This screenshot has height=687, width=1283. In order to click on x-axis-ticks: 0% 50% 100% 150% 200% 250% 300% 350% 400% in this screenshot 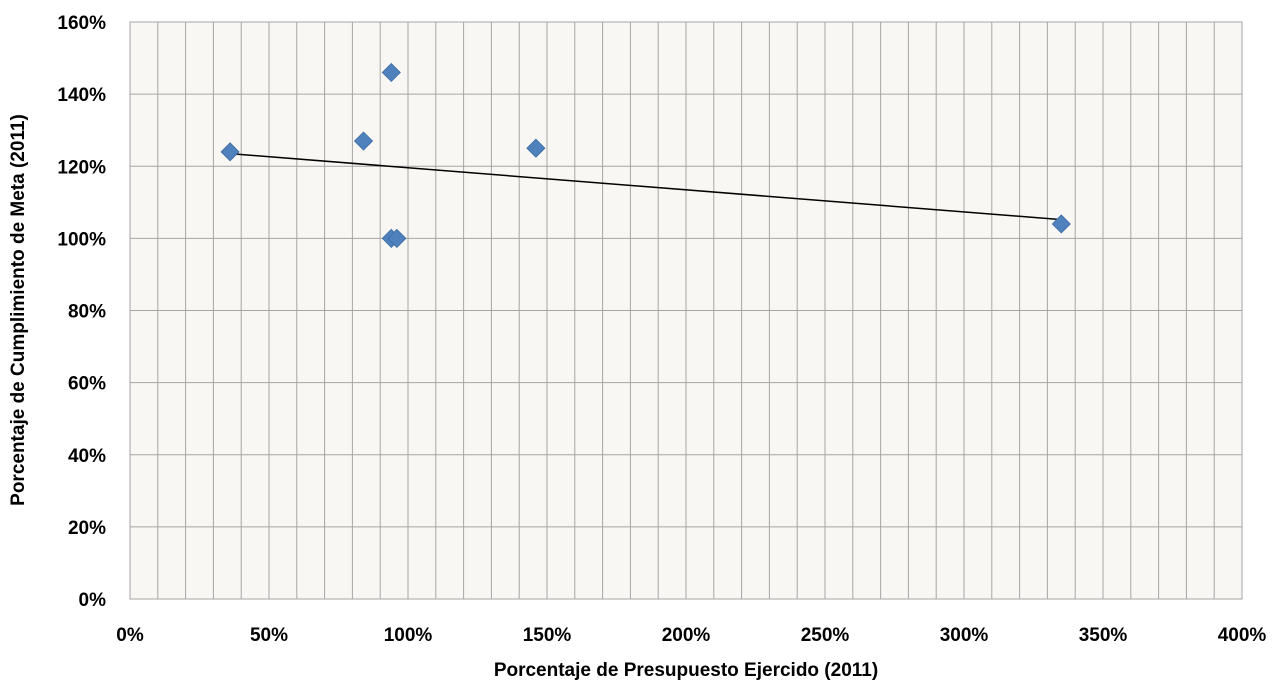, I will do `click(691, 635)`.